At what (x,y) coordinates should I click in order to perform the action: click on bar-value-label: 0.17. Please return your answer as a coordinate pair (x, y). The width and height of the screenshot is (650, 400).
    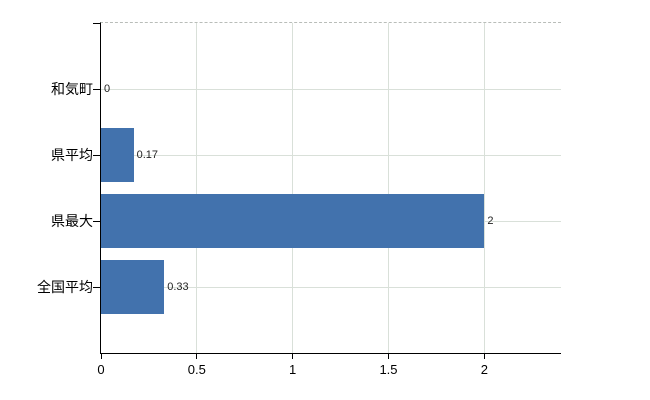
    Looking at the image, I should click on (147, 155).